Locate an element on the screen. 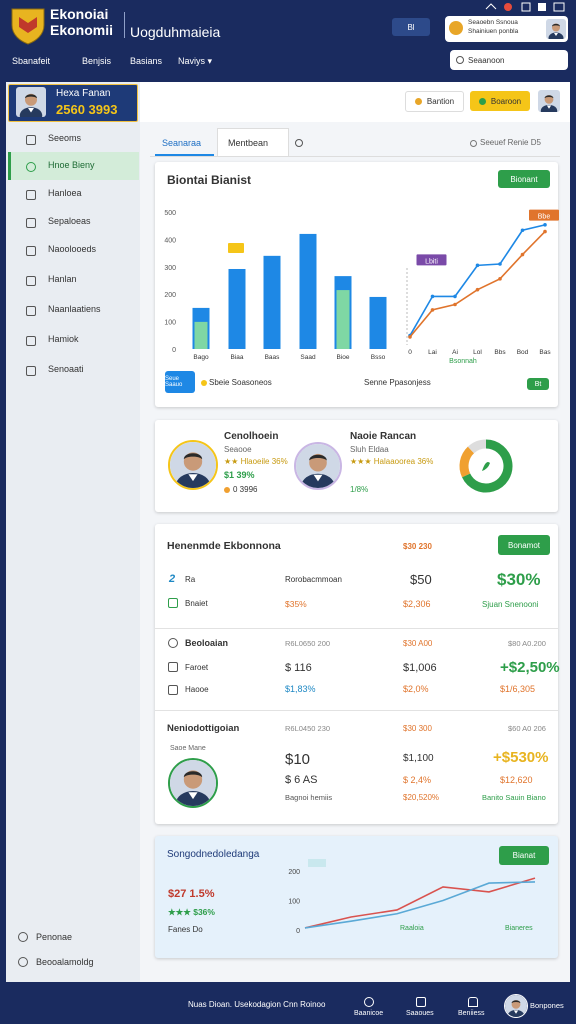 The height and width of the screenshot is (1024, 576). topbar-button: Boaroon is located at coordinates (500, 101).